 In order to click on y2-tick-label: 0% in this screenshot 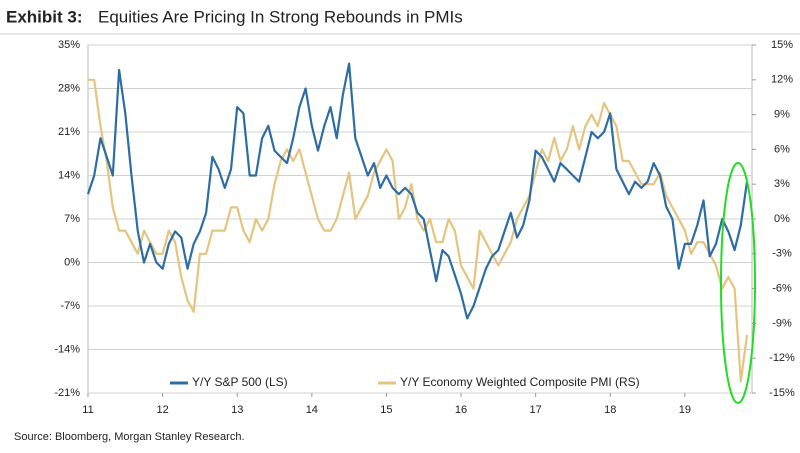, I will do `click(782, 219)`.